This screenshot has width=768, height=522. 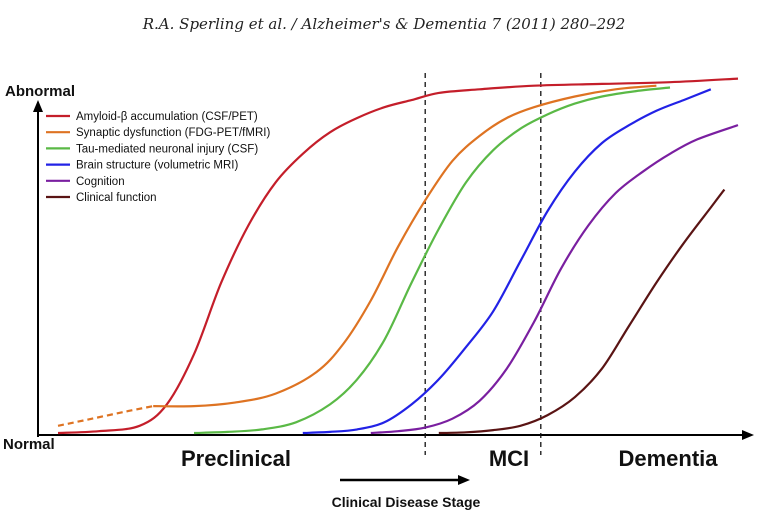 I want to click on x-axis-arrowhead, so click(x=748, y=435).